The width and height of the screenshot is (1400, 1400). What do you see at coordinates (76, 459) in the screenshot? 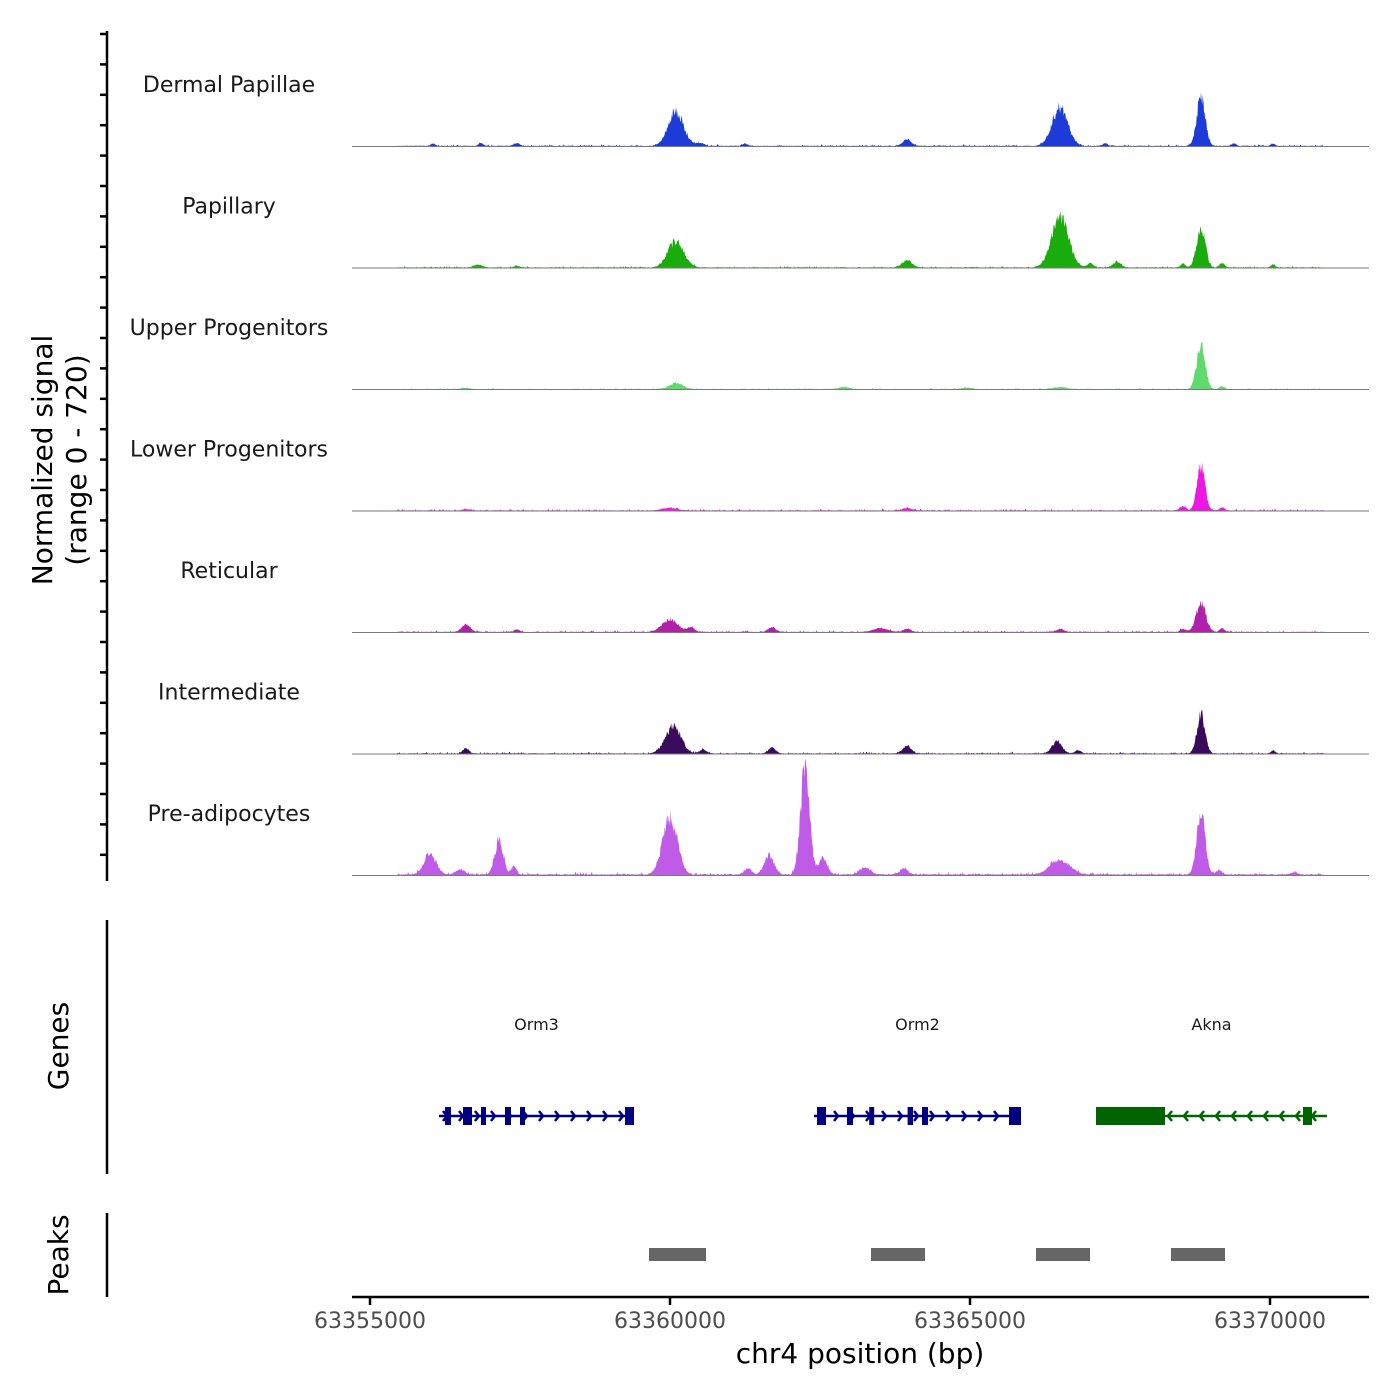
I see `y-axis-title-line2: (range 0 - 720)` at bounding box center [76, 459].